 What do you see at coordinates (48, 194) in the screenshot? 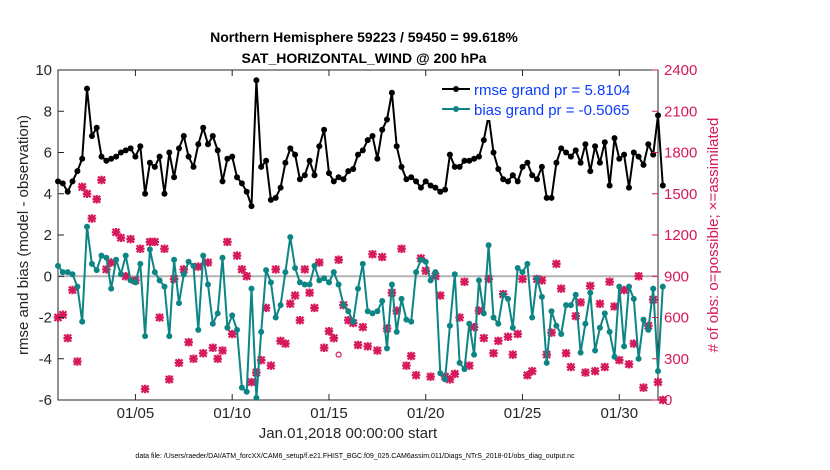
I see `y-tick-label: 4` at bounding box center [48, 194].